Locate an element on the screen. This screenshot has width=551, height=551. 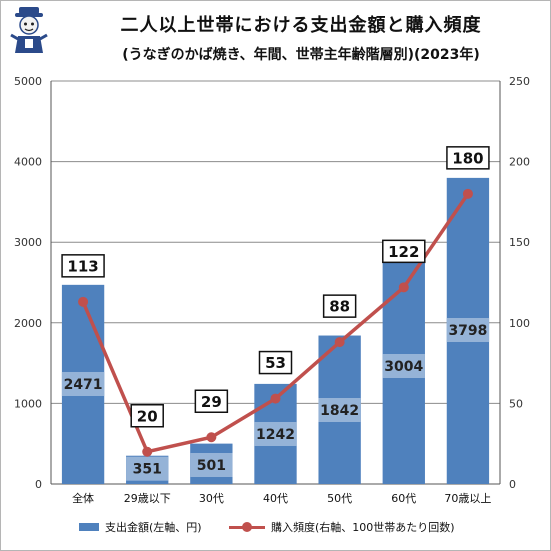
x-category-label: 60代 is located at coordinates (403, 498).